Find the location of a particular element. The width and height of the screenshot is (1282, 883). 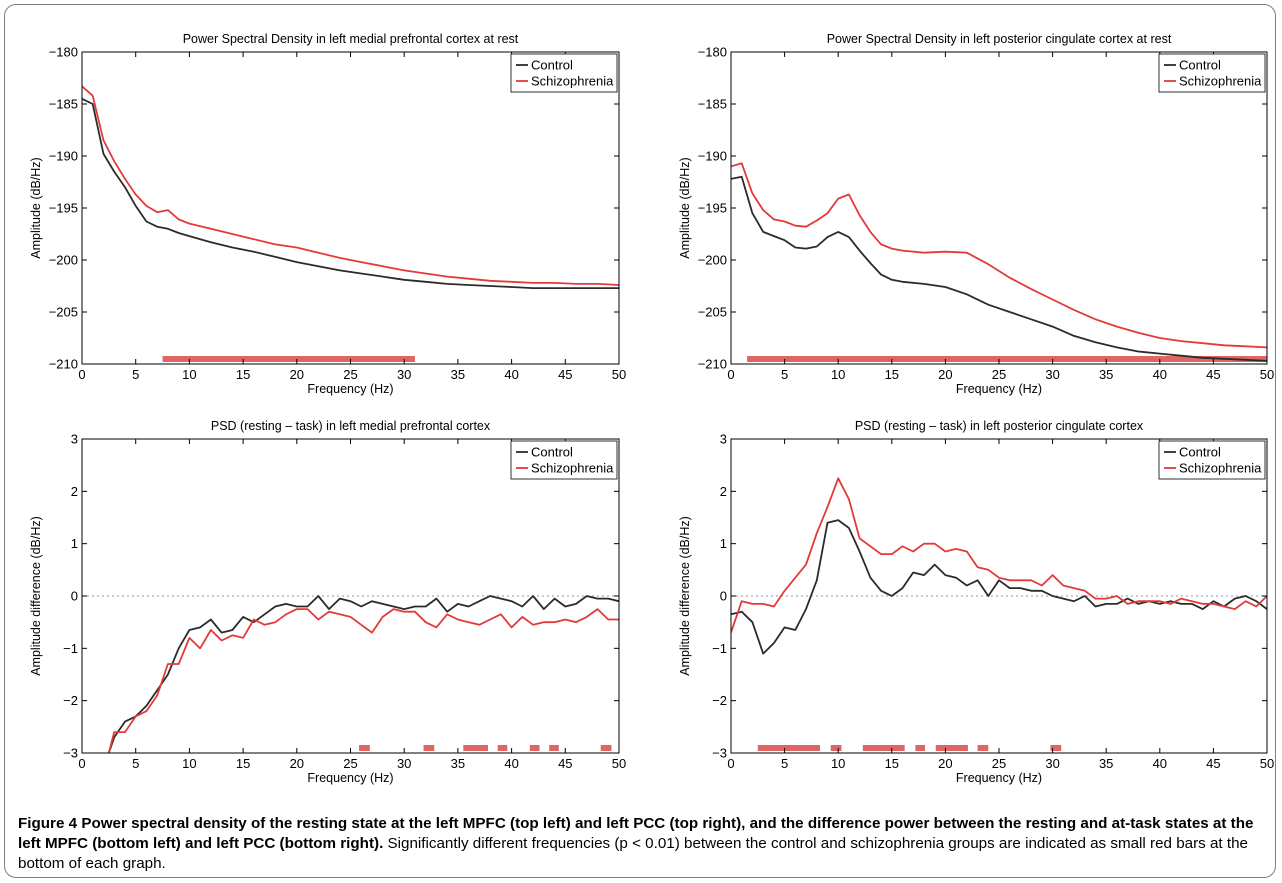

panel-2-xtick-label-5: 25 is located at coordinates (999, 374).